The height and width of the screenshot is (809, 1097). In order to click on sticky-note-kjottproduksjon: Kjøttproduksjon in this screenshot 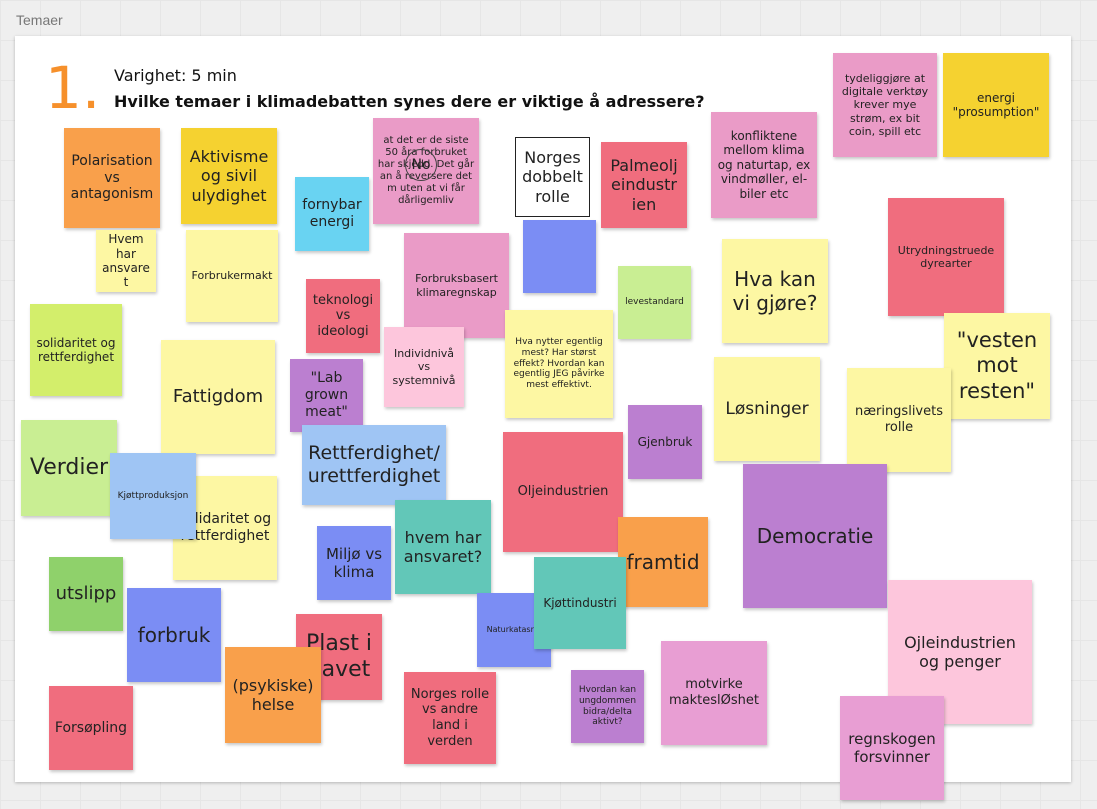, I will do `click(153, 496)`.